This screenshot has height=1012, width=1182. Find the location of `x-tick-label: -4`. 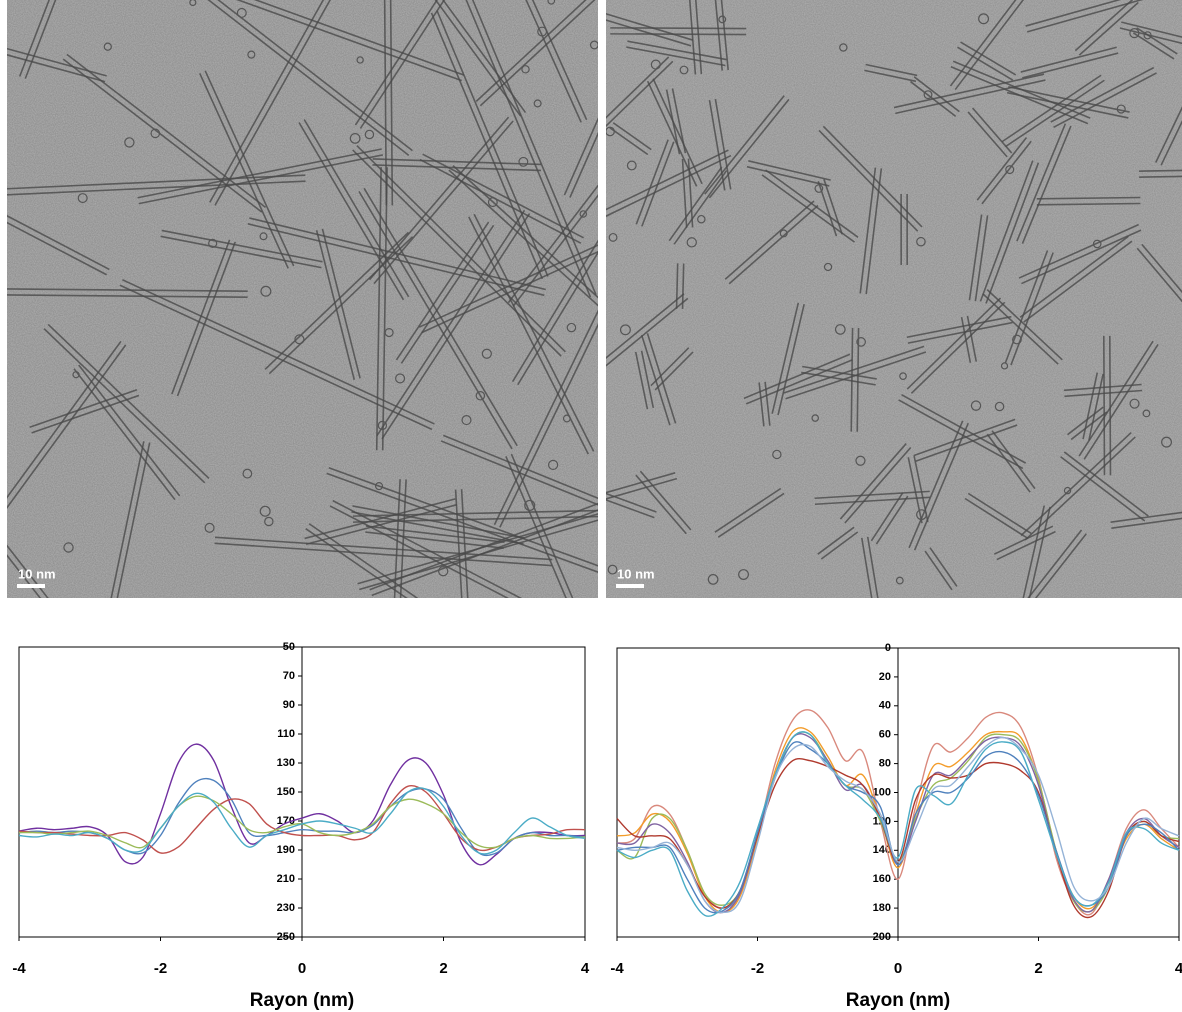

x-tick-label: -4 is located at coordinates (19, 968).